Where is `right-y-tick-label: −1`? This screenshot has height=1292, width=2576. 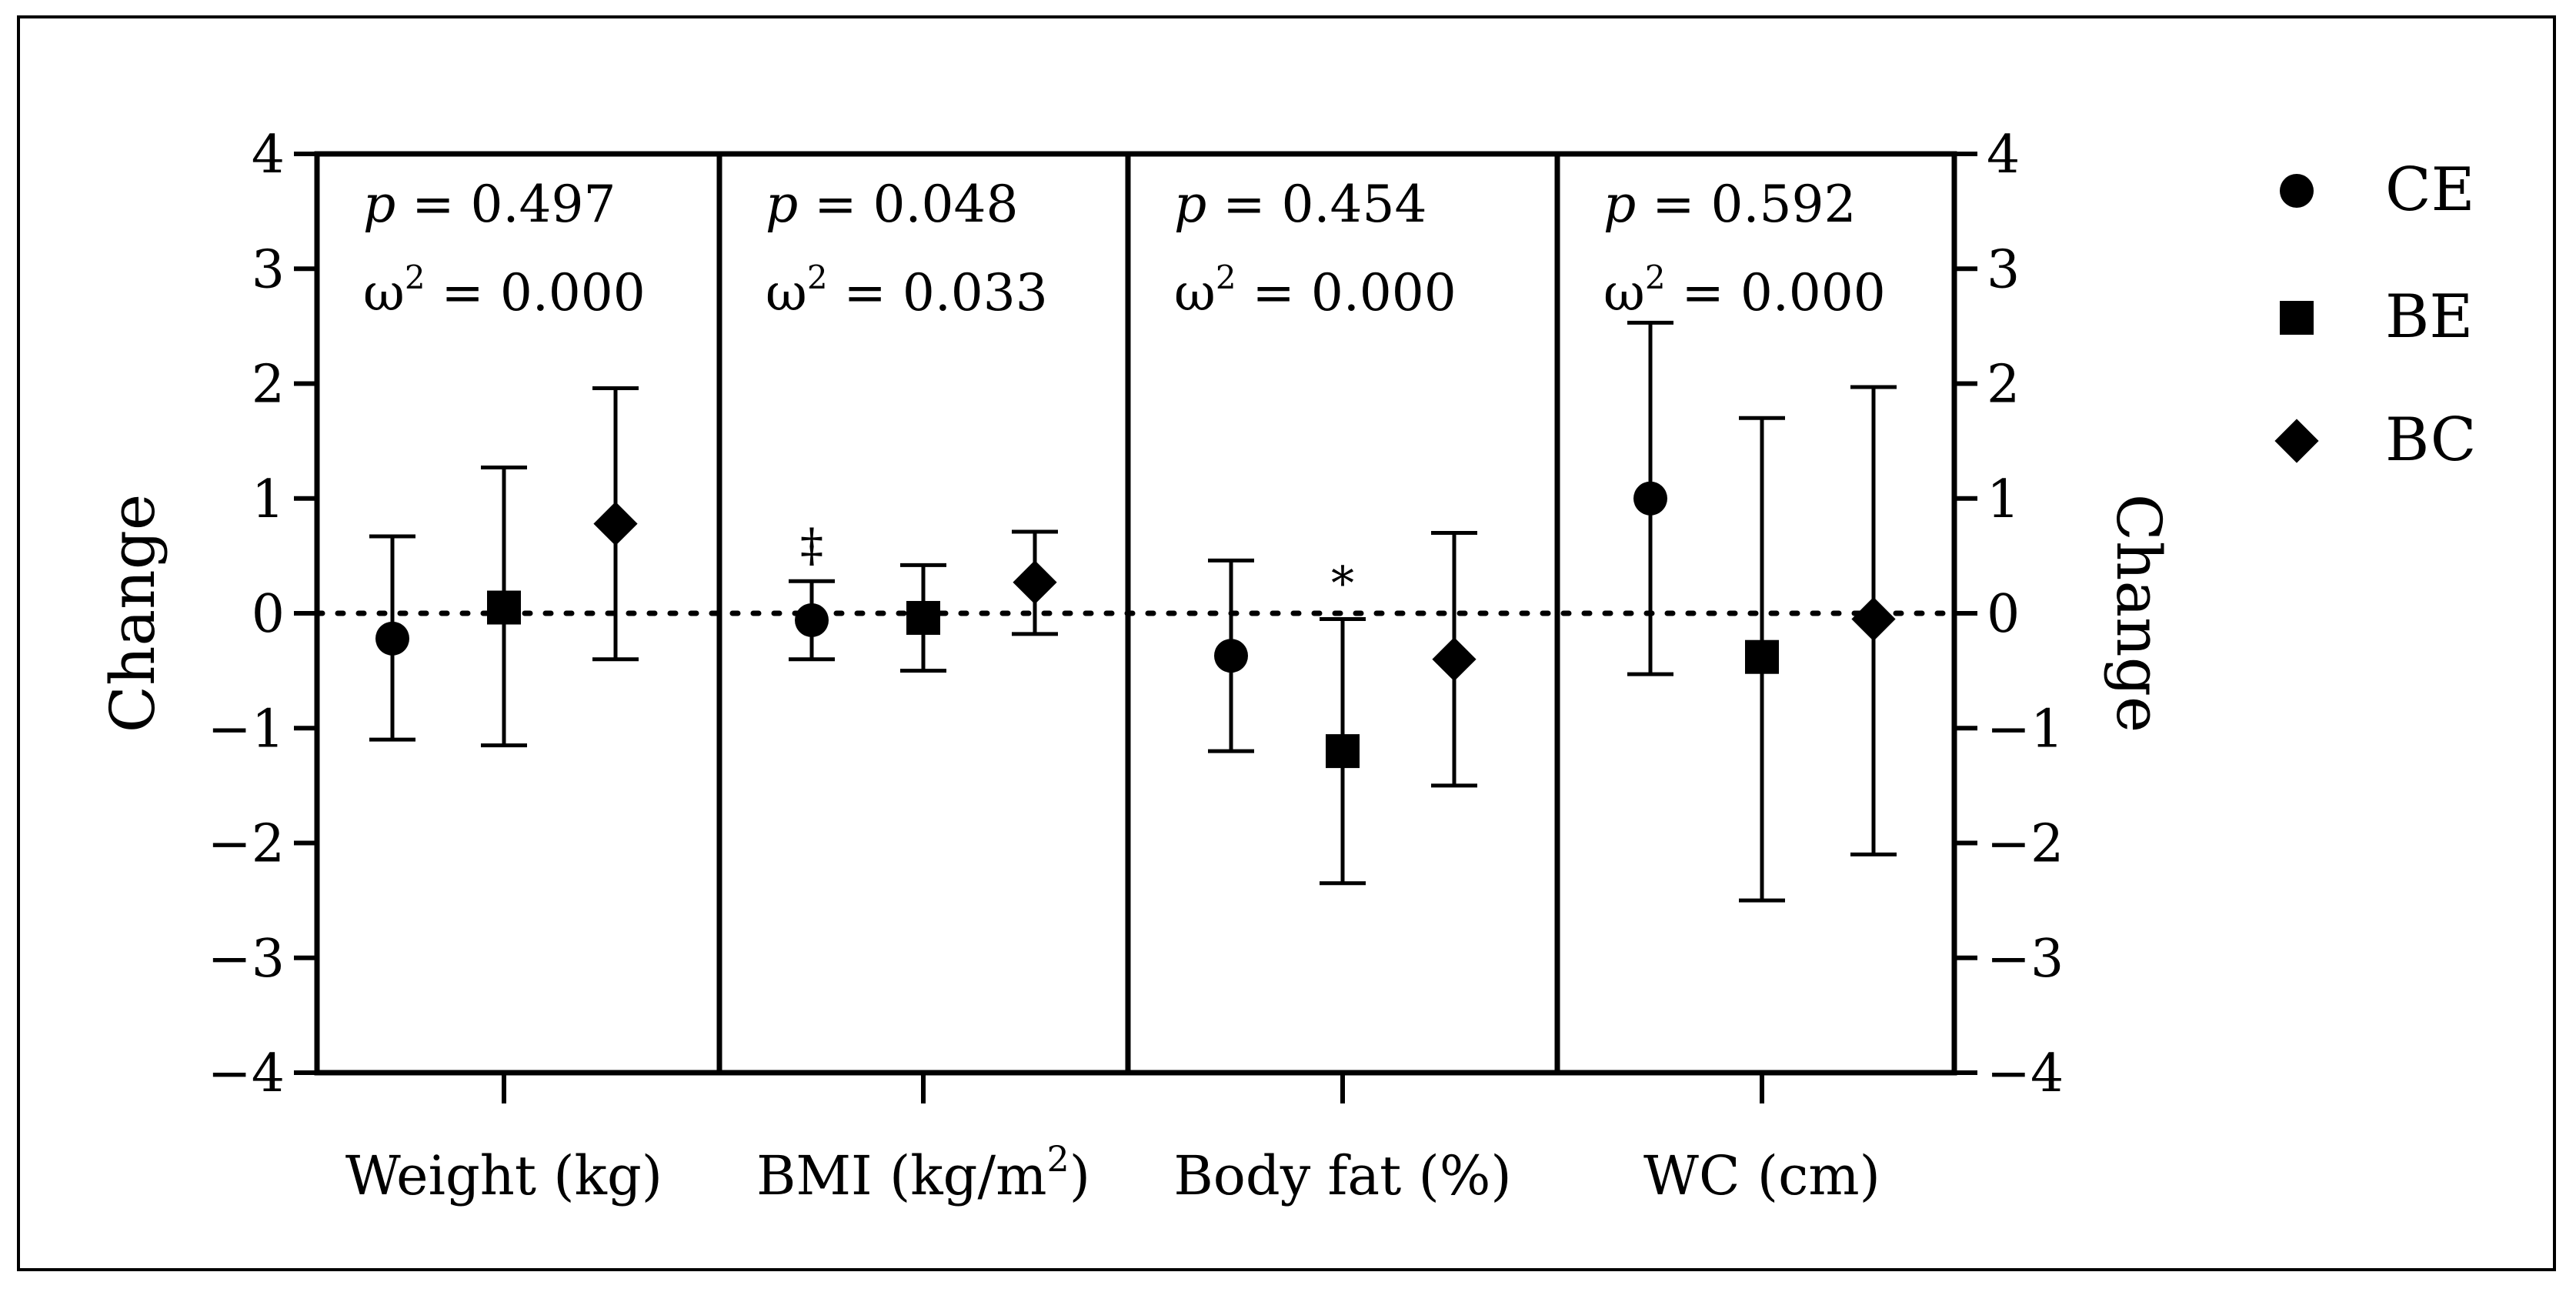 right-y-tick-label: −1 is located at coordinates (2026, 729).